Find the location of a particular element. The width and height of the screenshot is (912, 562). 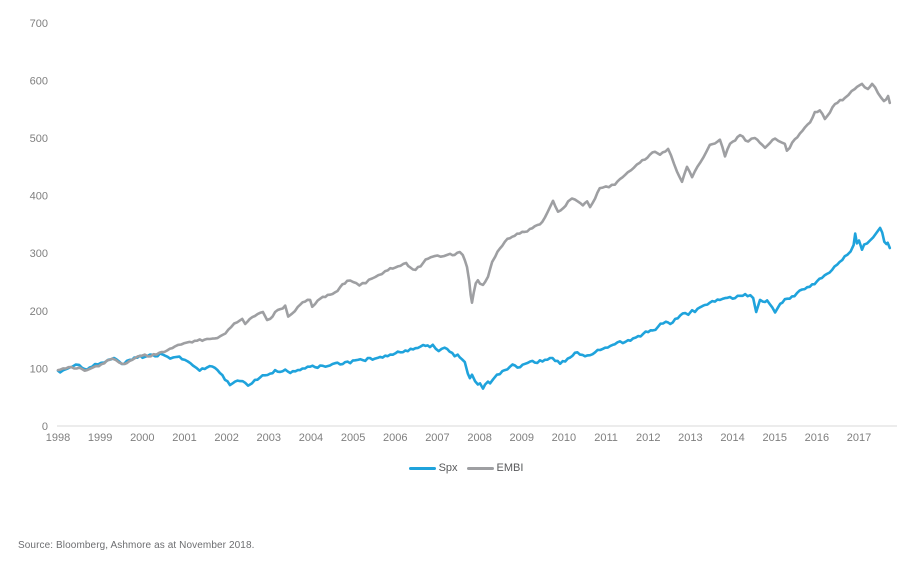

x-axis-tick-label: 2011 is located at coordinates (606, 438).